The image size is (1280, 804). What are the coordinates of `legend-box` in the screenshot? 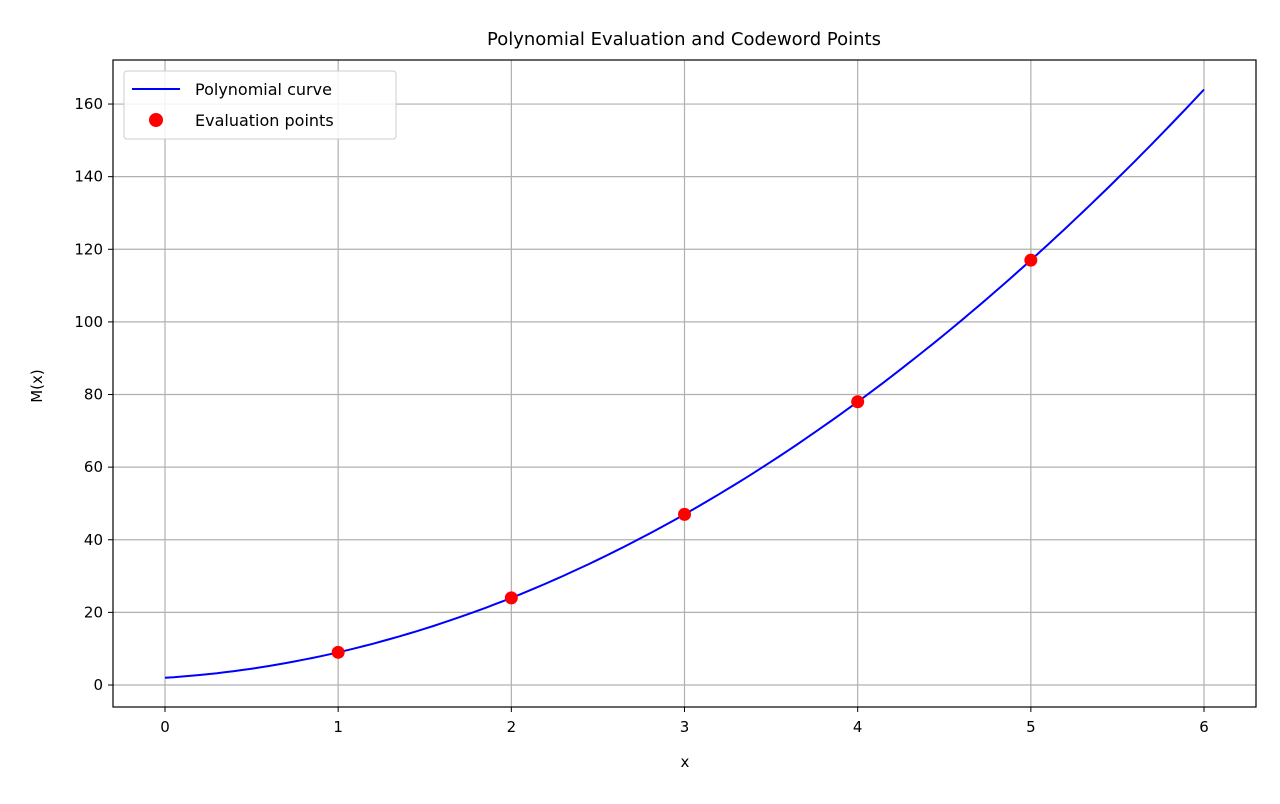 It's located at (260, 105).